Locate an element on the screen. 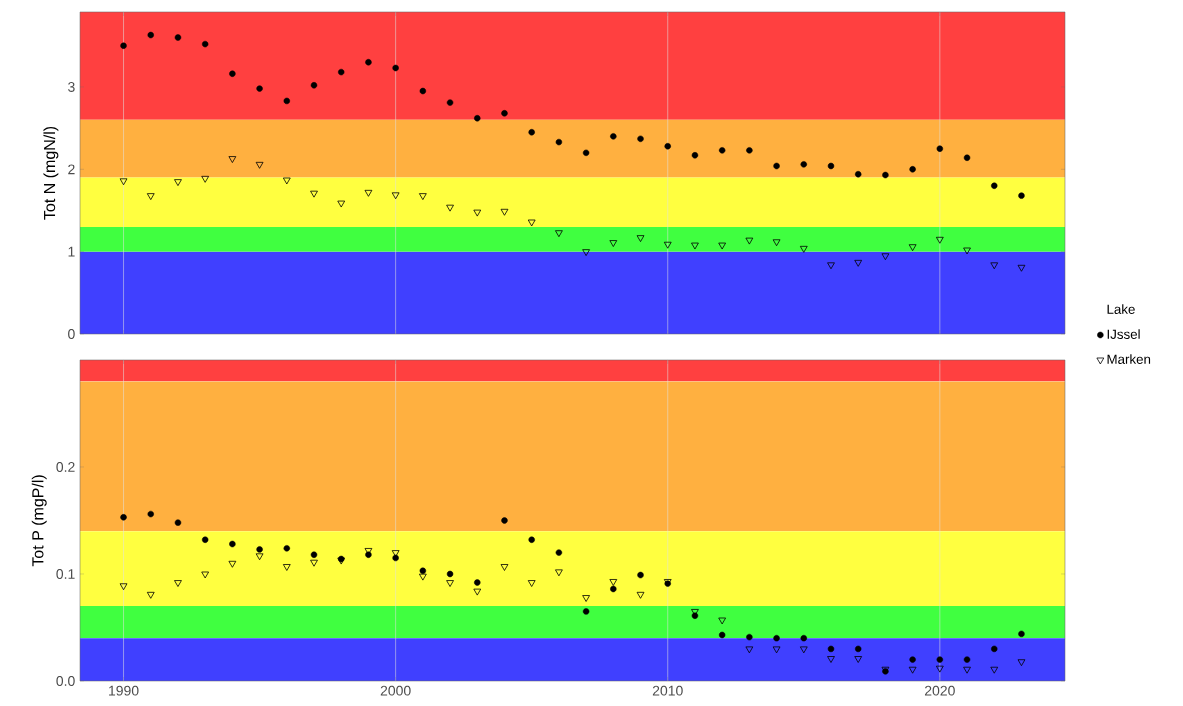 The width and height of the screenshot is (1183, 706). y-tick-label: 3 is located at coordinates (71, 86).